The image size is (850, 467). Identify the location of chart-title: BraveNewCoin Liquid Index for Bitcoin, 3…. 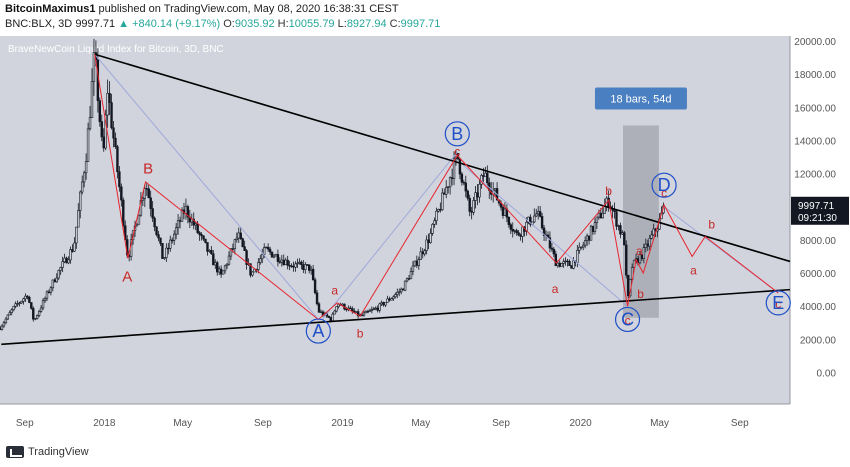
(116, 49).